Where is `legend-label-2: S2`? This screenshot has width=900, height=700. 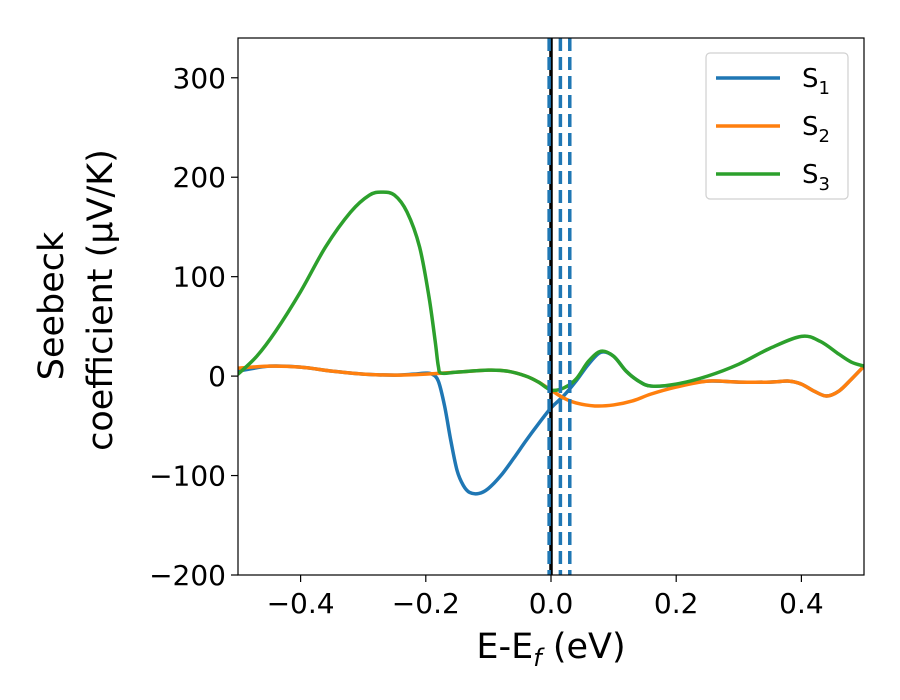 legend-label-2: S2 is located at coordinates (816, 129).